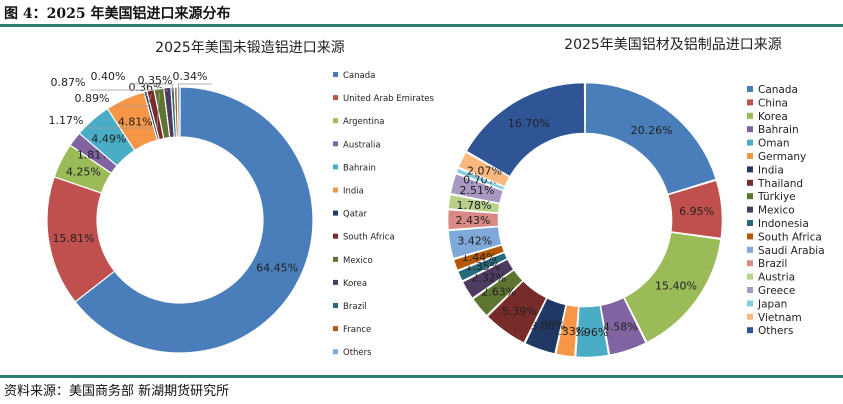 The width and height of the screenshot is (843, 404). Describe the element at coordinates (673, 45) in the screenshot. I see `chart-2-title: 2025年美国铝材及铝制品进口来源` at that location.